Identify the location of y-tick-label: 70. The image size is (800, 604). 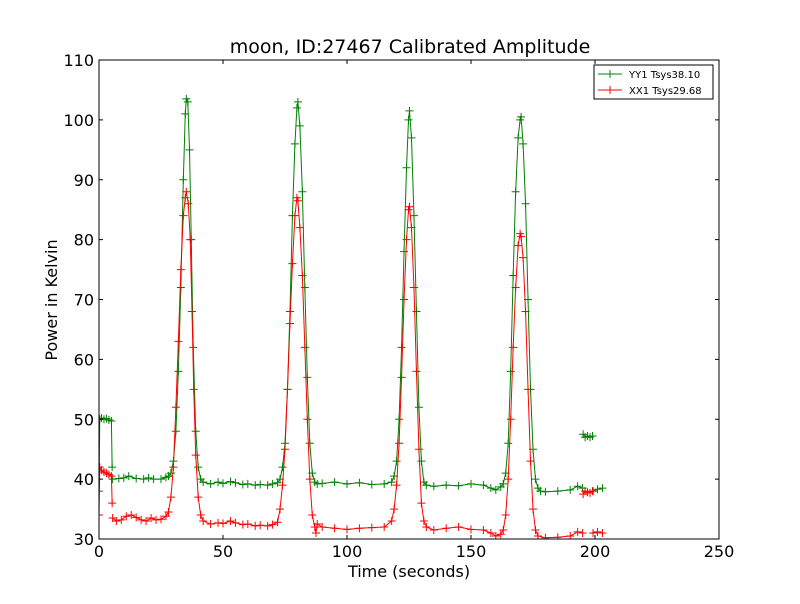
(84, 300).